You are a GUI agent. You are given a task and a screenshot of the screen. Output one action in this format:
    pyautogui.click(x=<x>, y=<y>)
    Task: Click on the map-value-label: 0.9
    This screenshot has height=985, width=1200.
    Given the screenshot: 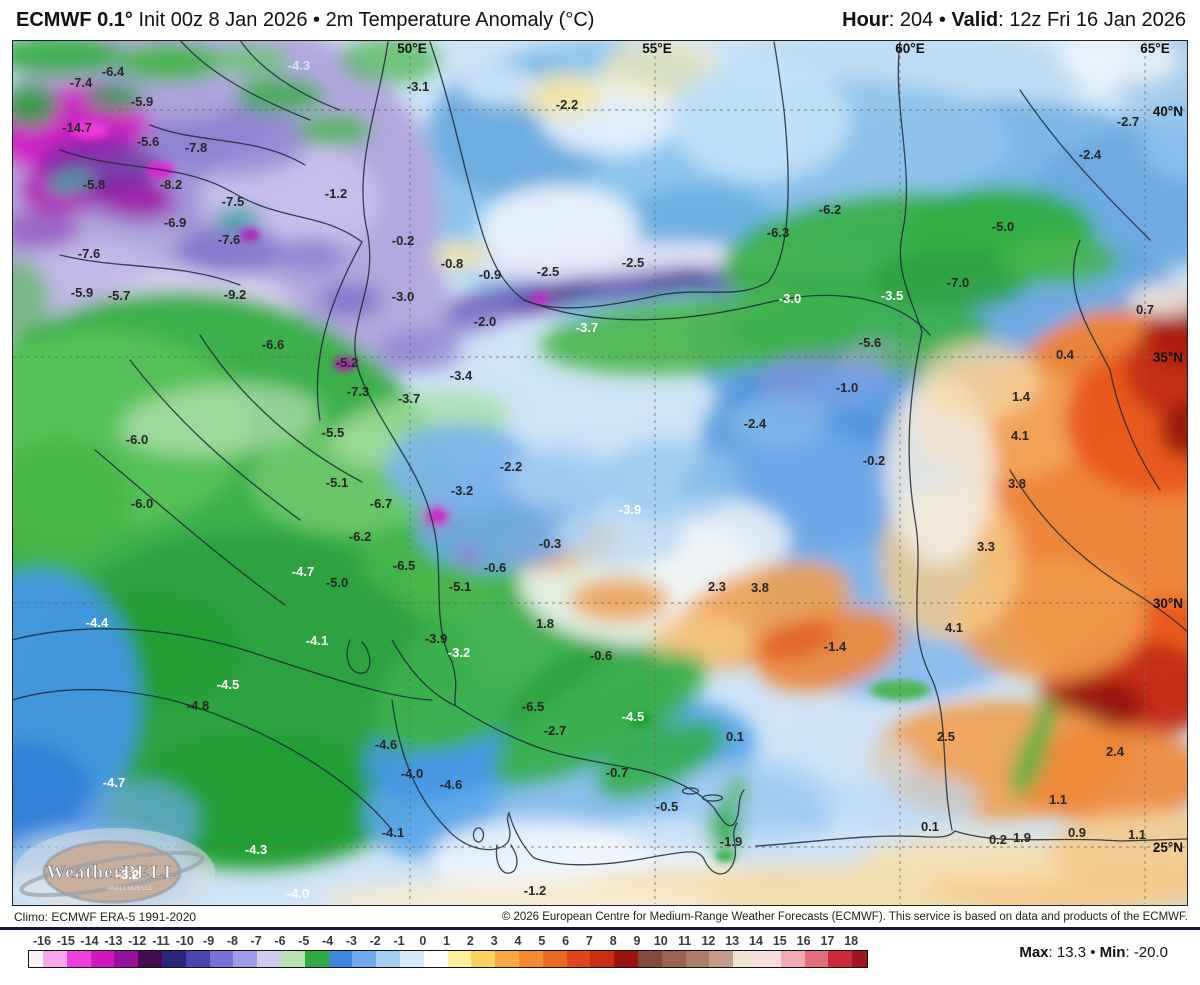 What is the action you would take?
    pyautogui.click(x=1077, y=832)
    